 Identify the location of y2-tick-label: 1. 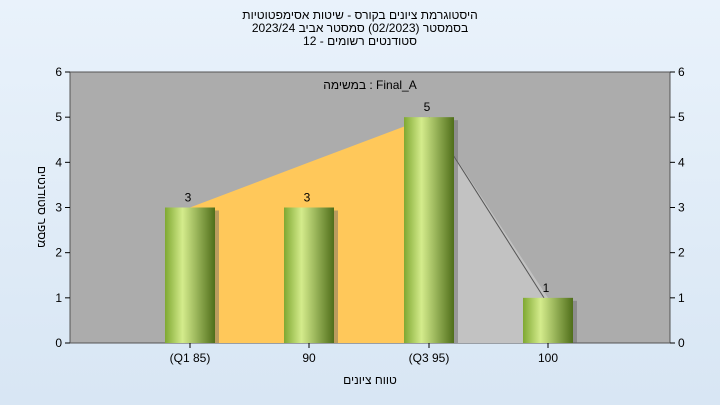
(681, 298).